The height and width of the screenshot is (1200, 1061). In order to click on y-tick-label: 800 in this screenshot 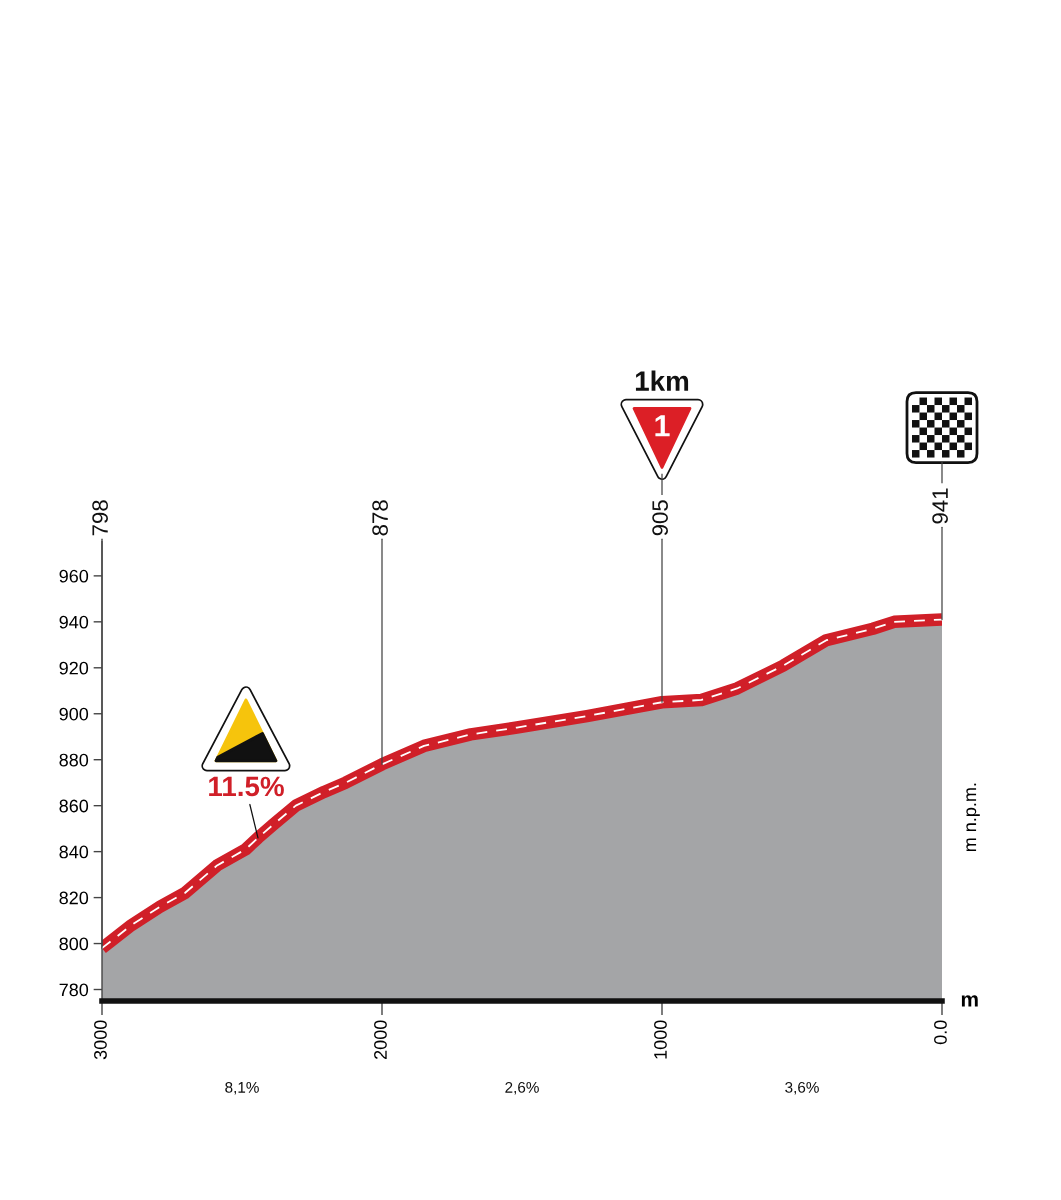, I will do `click(74, 944)`.